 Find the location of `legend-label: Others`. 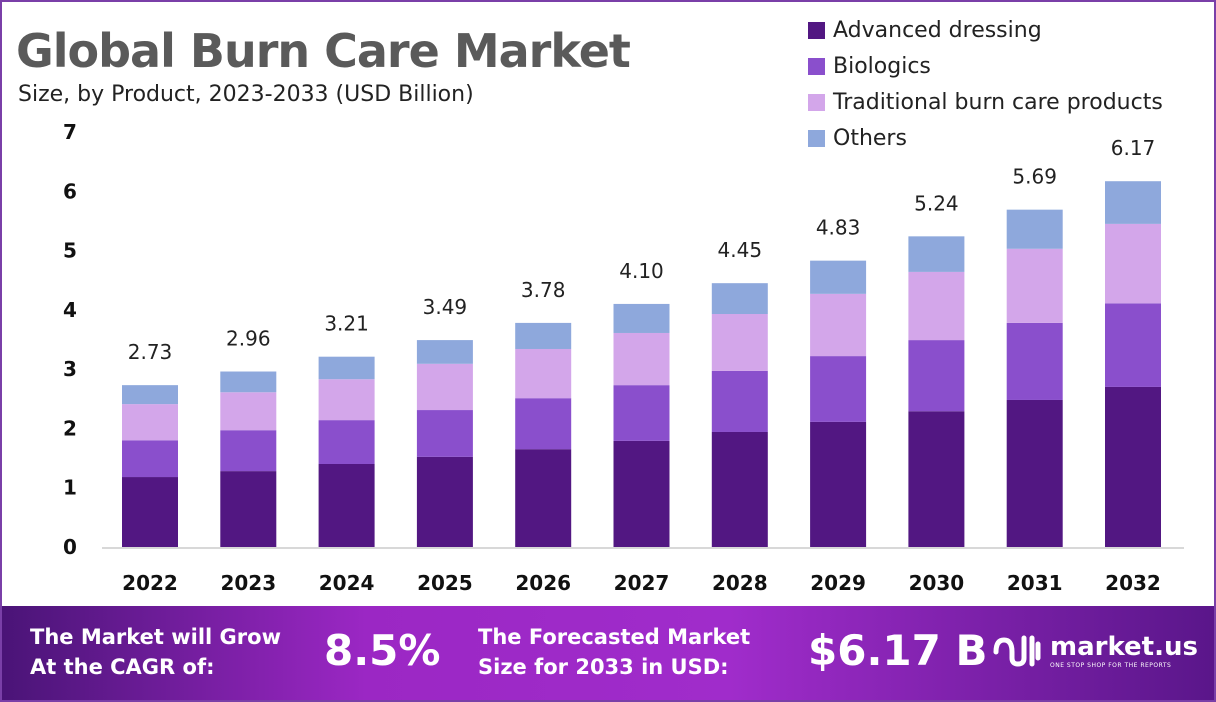

legend-label: Others is located at coordinates (870, 138).